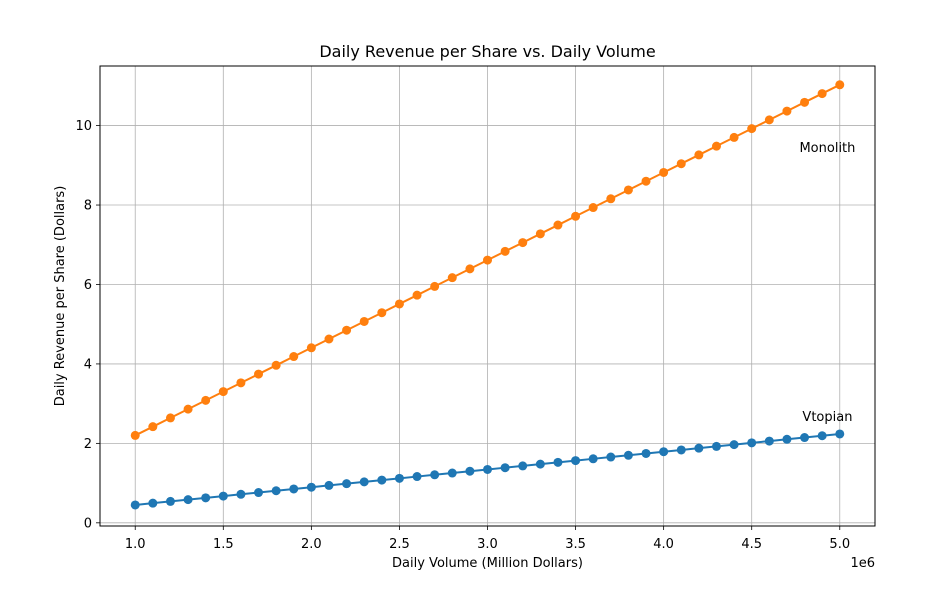  Describe the element at coordinates (575, 544) in the screenshot. I see `x-tick-label: 3.5` at that location.